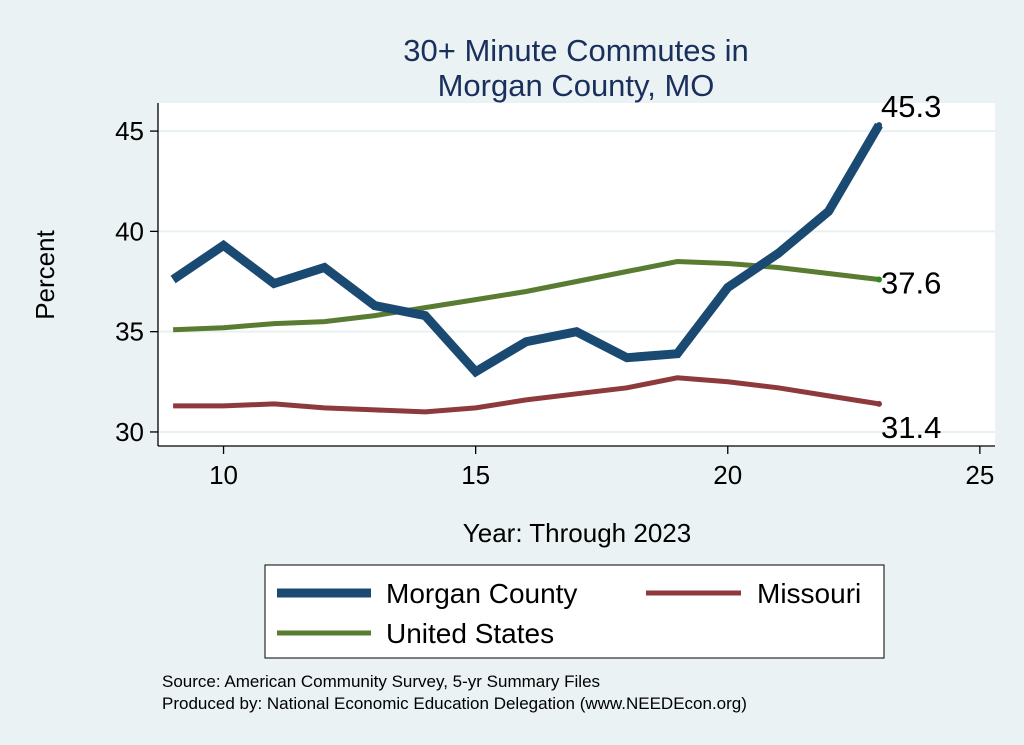 Image resolution: width=1024 pixels, height=745 pixels. What do you see at coordinates (727, 475) in the screenshot?
I see `x-tick-label-20: 20` at bounding box center [727, 475].